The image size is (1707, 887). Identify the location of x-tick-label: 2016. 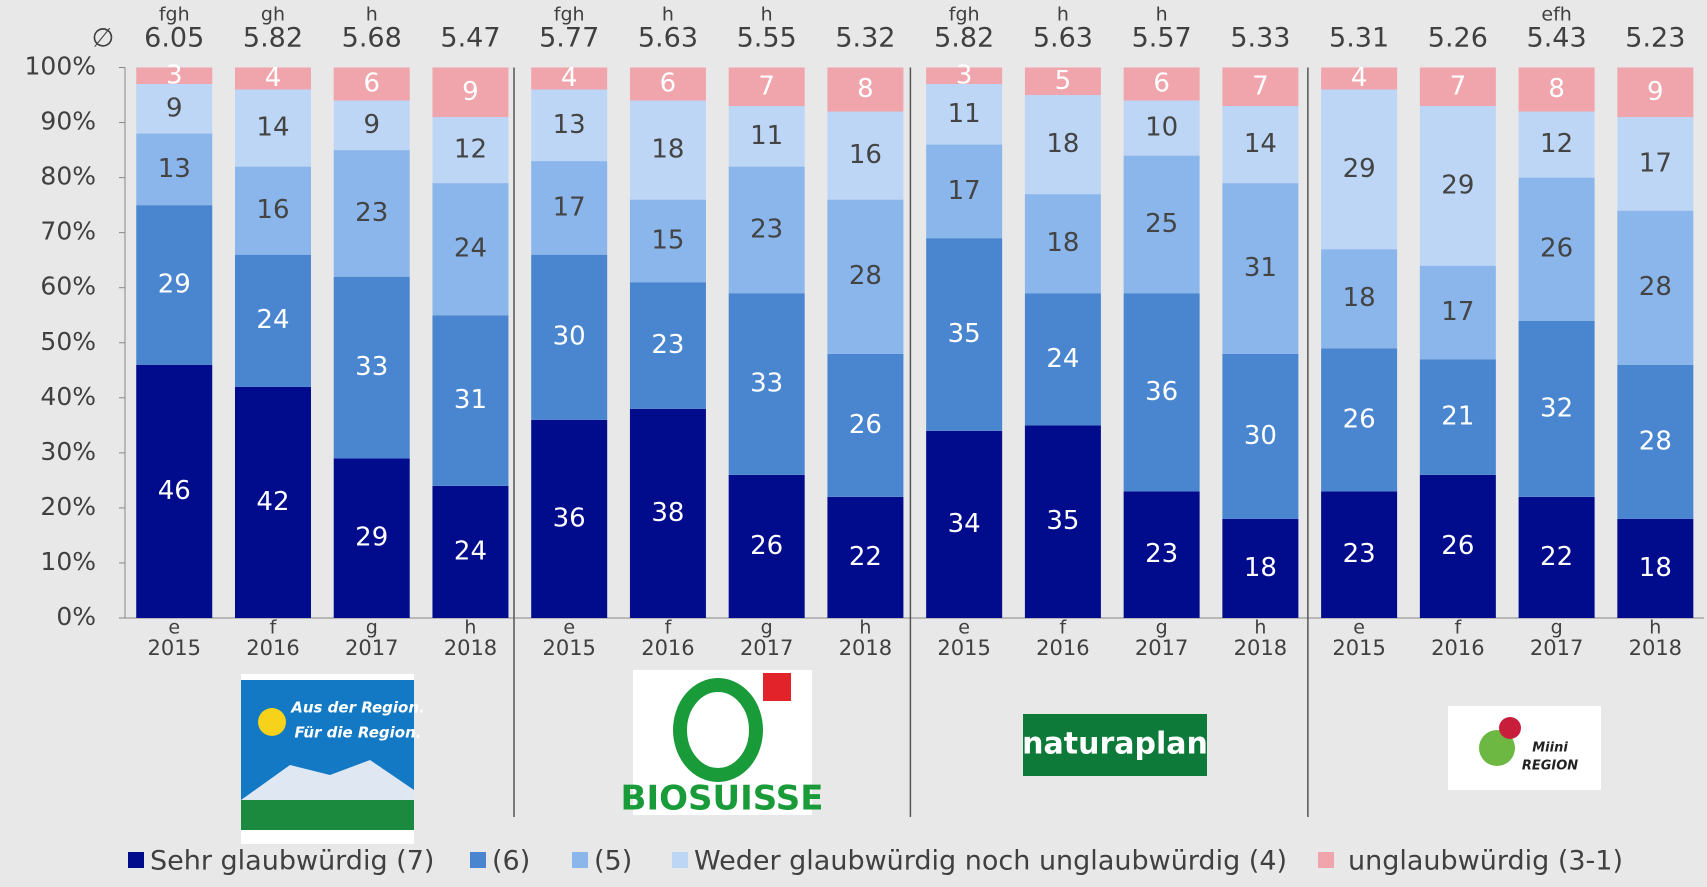
(1062, 648).